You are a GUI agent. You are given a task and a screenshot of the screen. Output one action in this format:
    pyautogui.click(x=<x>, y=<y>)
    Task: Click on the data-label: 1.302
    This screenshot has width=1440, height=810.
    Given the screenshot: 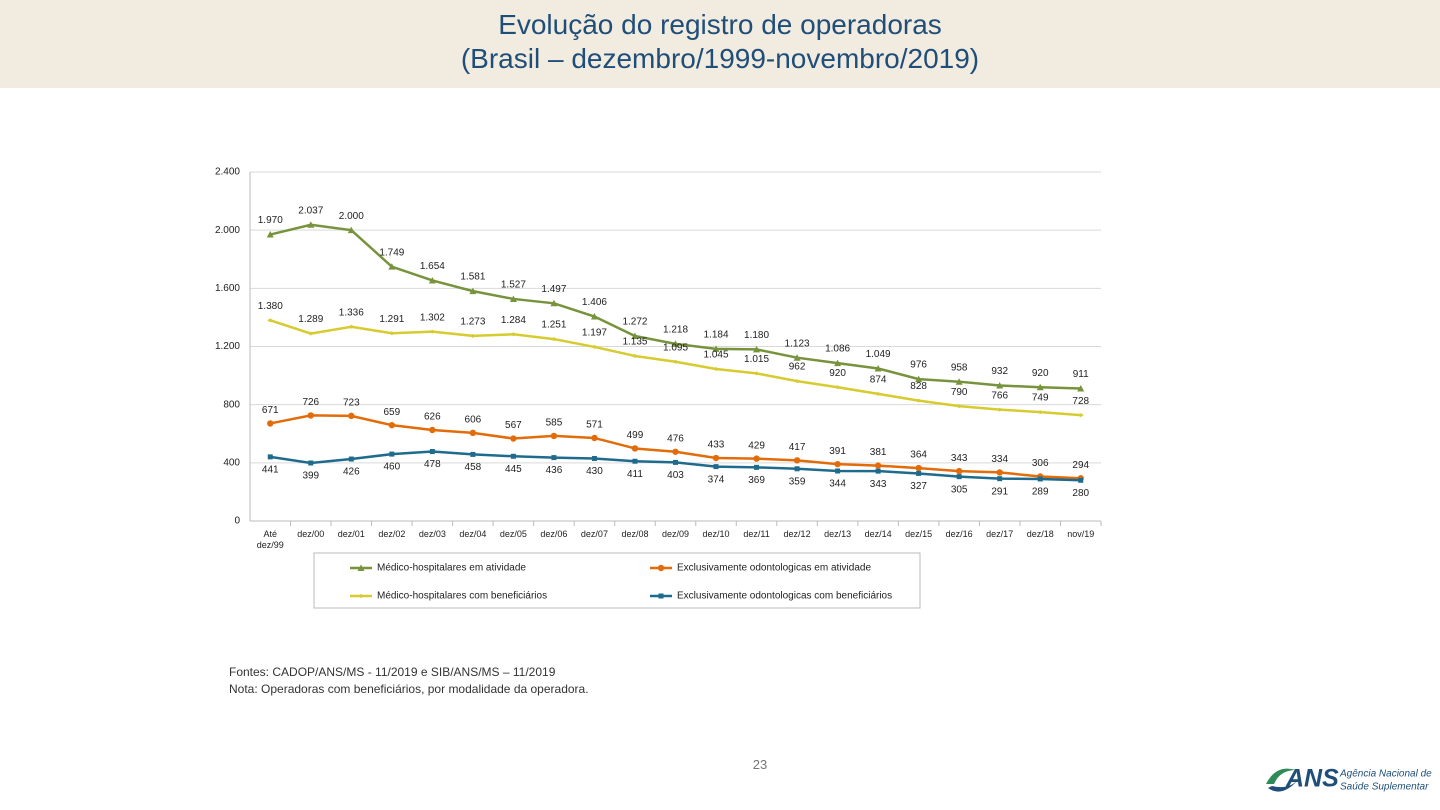 What is the action you would take?
    pyautogui.click(x=432, y=317)
    